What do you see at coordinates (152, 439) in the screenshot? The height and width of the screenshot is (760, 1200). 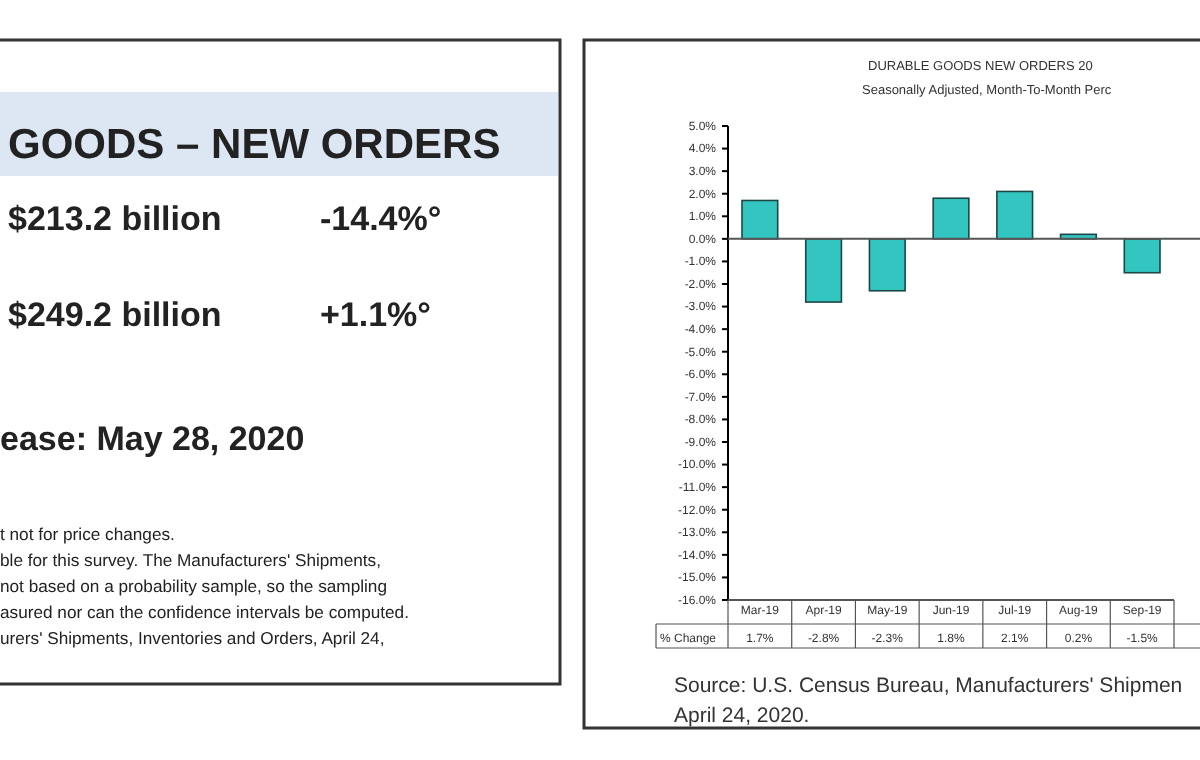 I see `text: ease: May 28, 2020` at bounding box center [152, 439].